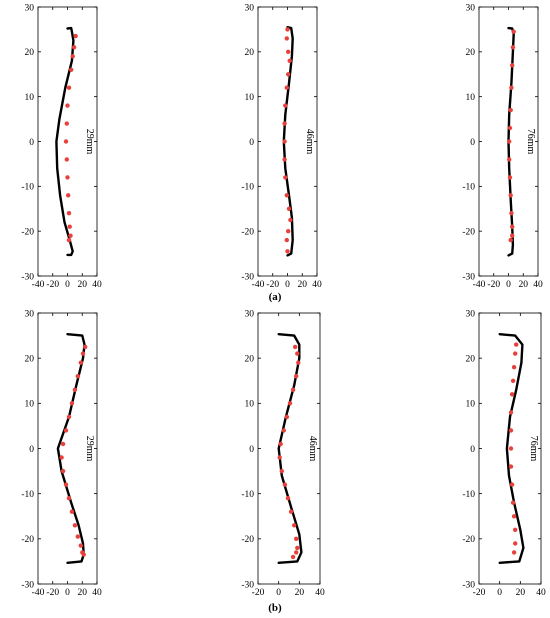 The width and height of the screenshot is (550, 618). I want to click on distance-annotation: 76mm, so click(530, 142).